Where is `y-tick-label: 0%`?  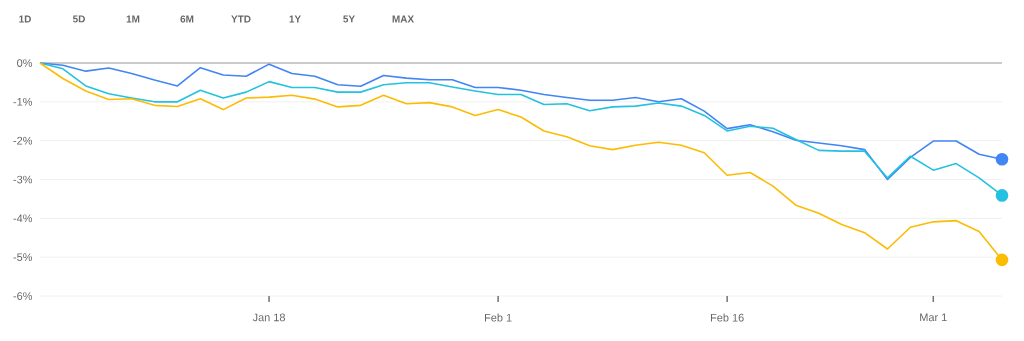 y-tick-label: 0% is located at coordinates (25, 63).